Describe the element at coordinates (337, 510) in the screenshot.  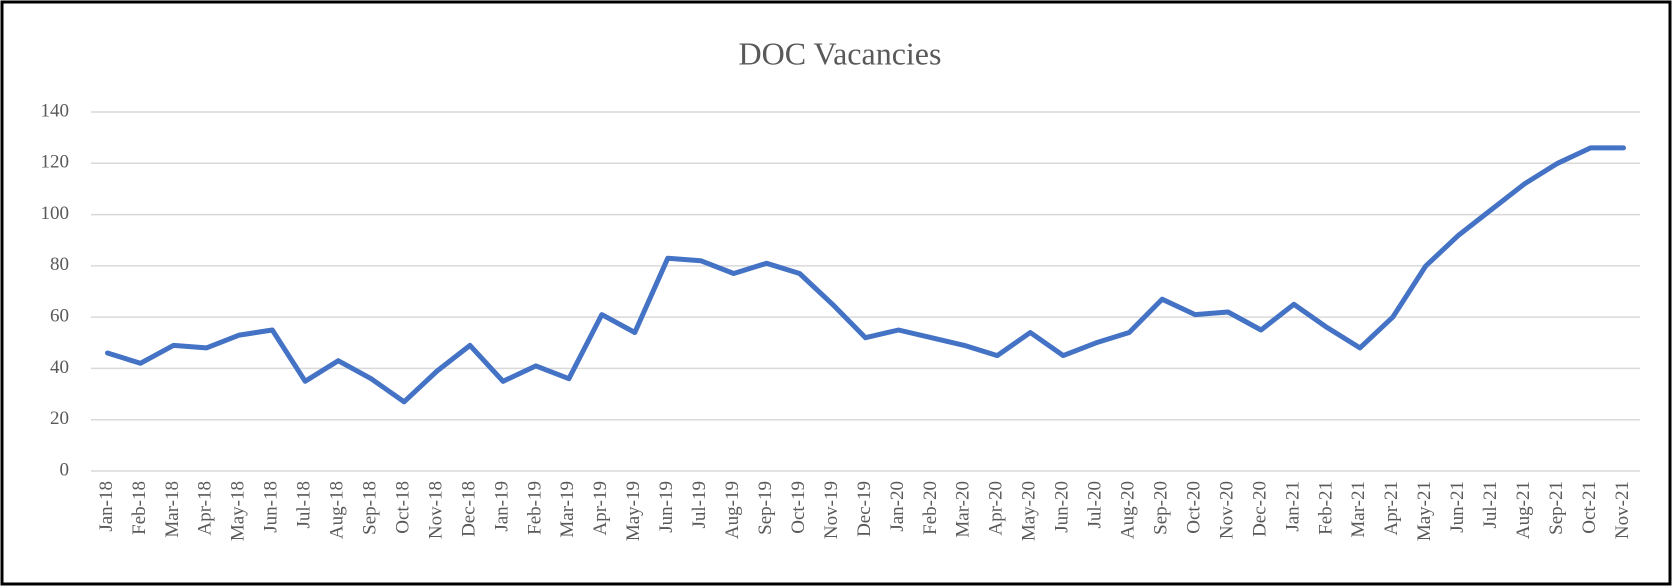
I see `x-tick-label: Aug-18` at that location.